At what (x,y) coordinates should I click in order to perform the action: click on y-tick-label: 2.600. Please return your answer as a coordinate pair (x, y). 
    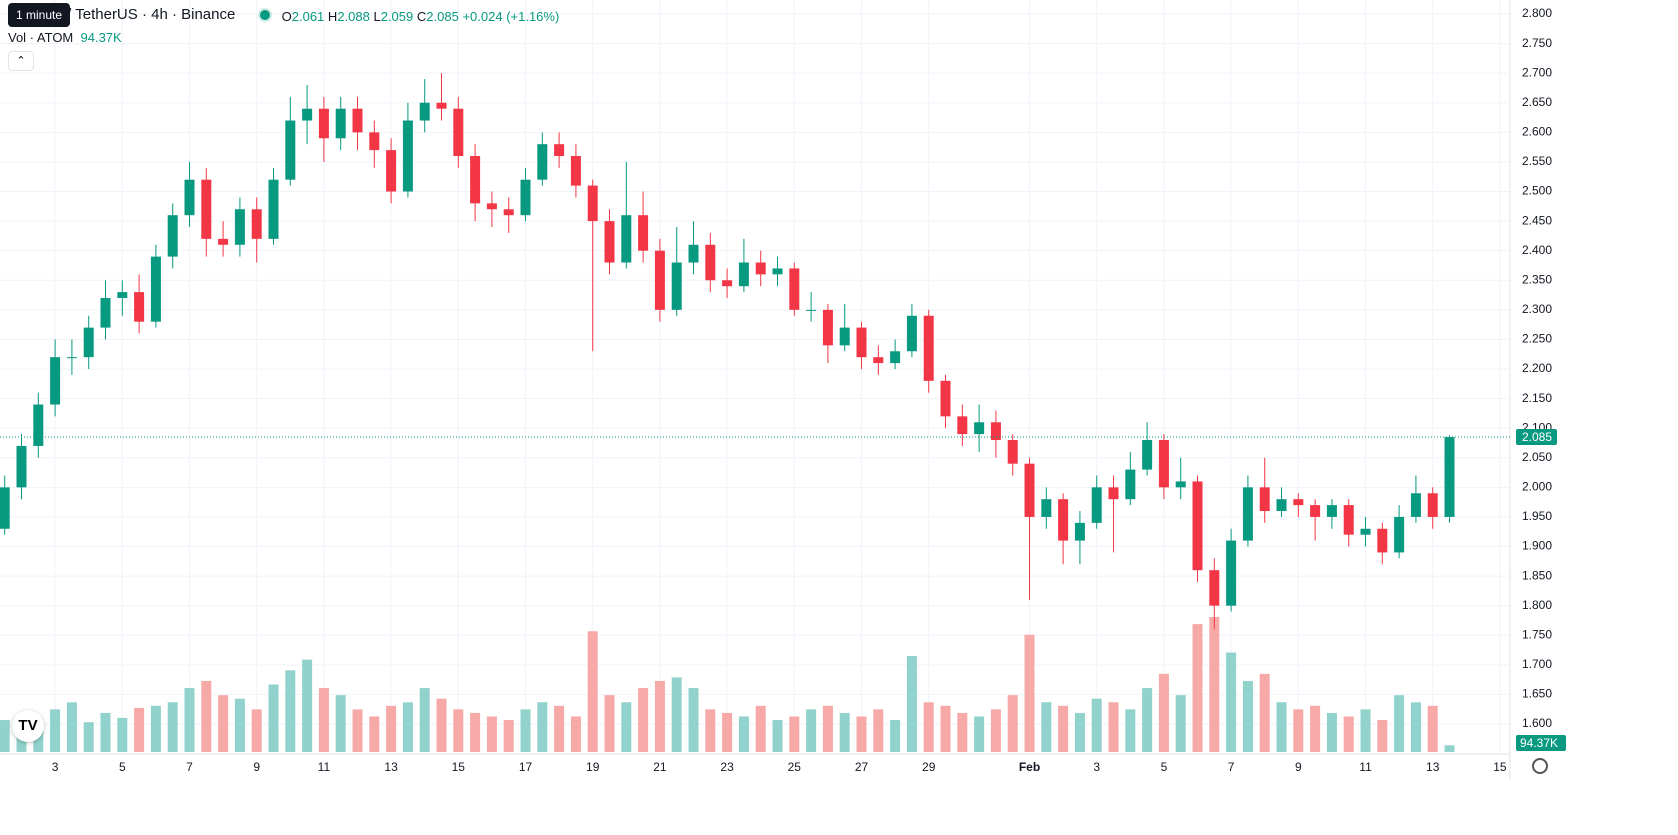
    Looking at the image, I should click on (1537, 132).